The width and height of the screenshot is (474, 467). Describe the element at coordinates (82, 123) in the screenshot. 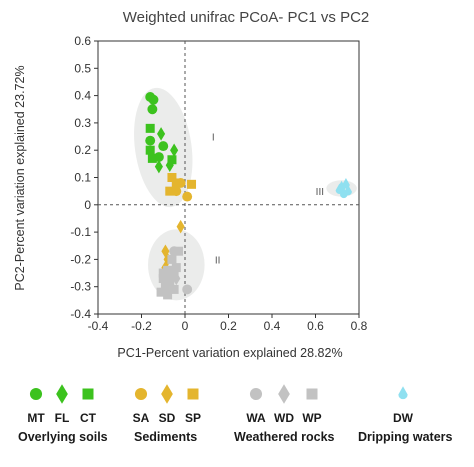

I see `y-tick-label: 0.3` at that location.